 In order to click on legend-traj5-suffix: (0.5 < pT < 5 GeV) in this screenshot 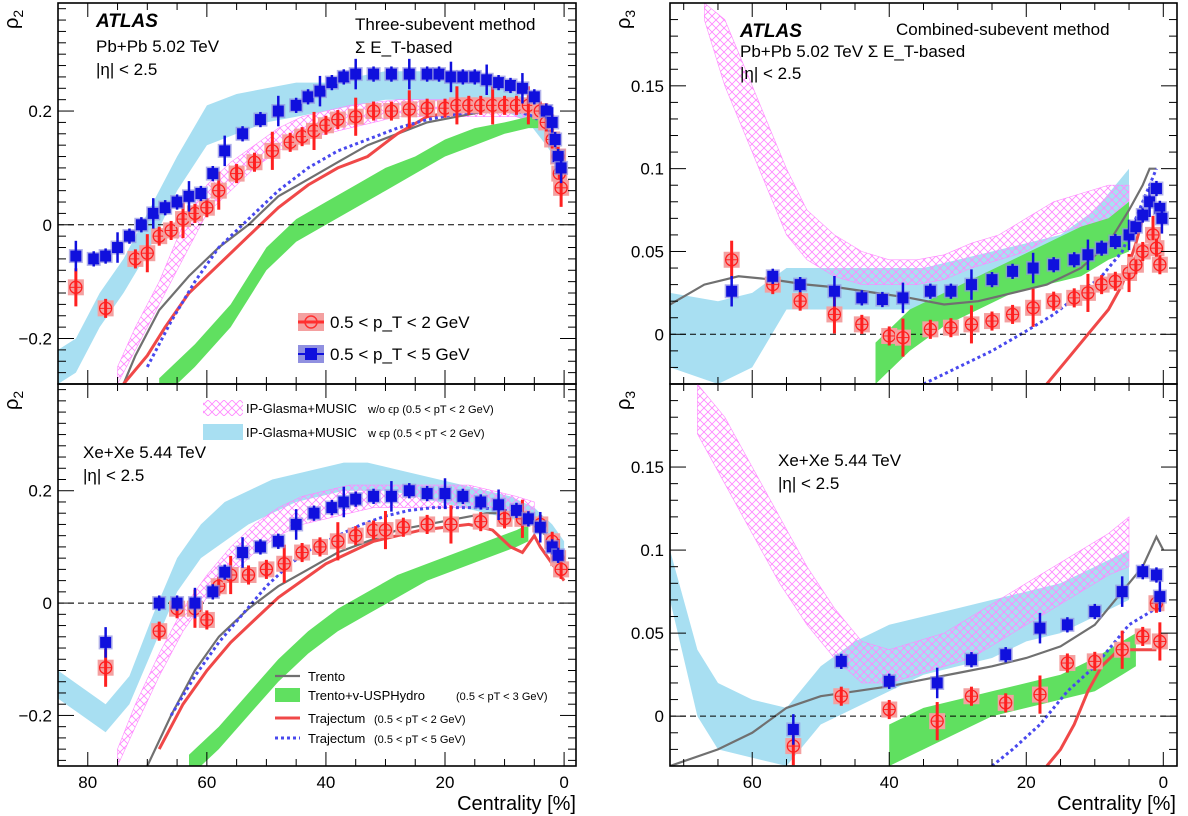, I will do `click(420, 740)`.